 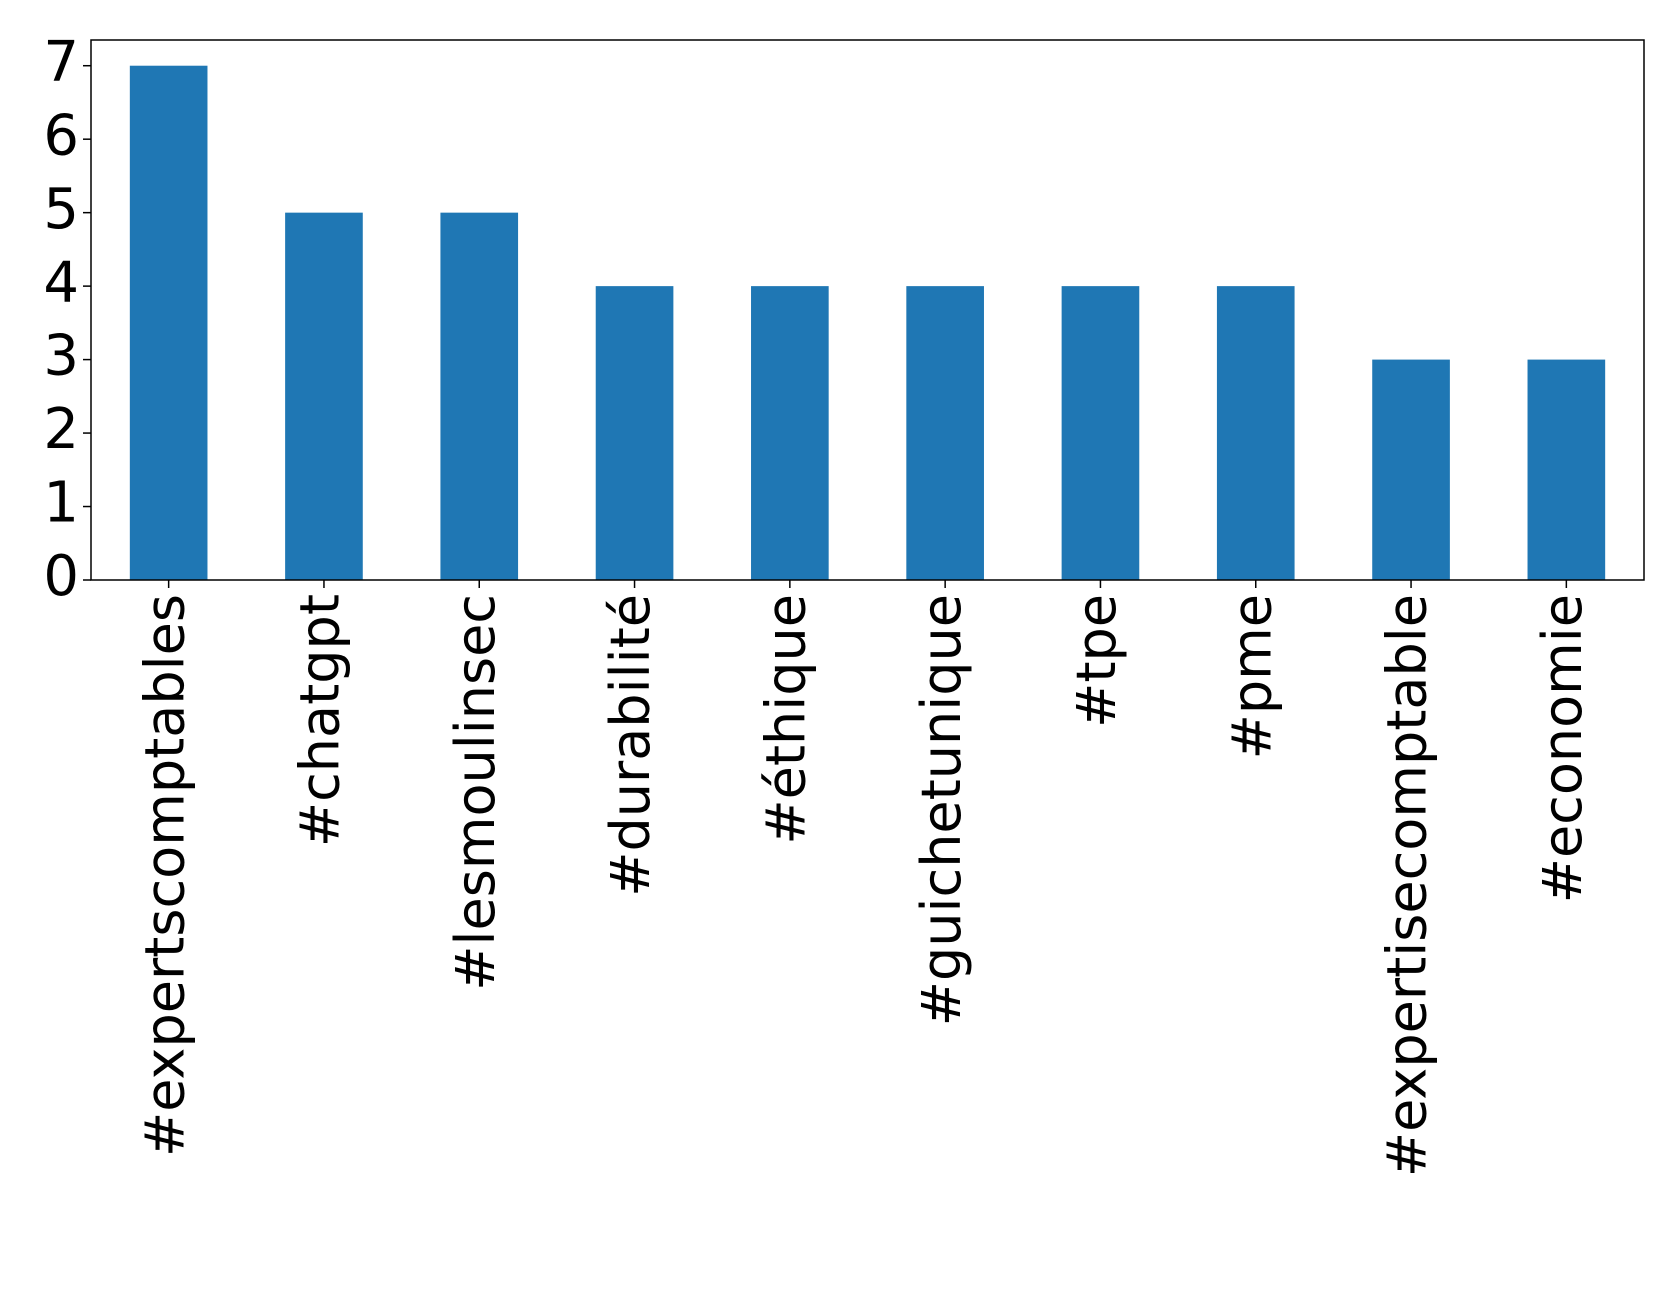 What do you see at coordinates (61, 282) in the screenshot?
I see `y-tick-label: 4` at bounding box center [61, 282].